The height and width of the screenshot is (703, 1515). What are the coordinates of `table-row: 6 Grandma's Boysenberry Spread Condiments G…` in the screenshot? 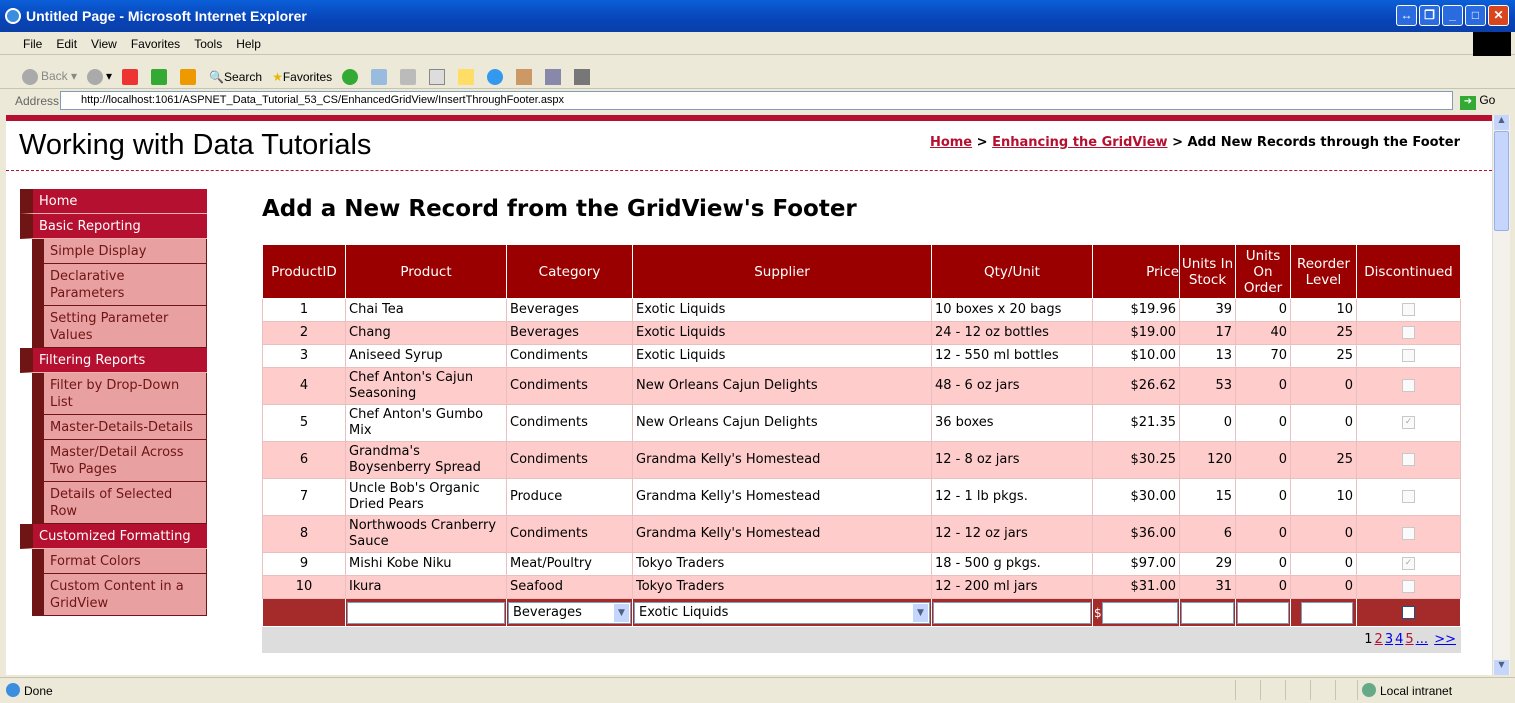 It's located at (861, 460).